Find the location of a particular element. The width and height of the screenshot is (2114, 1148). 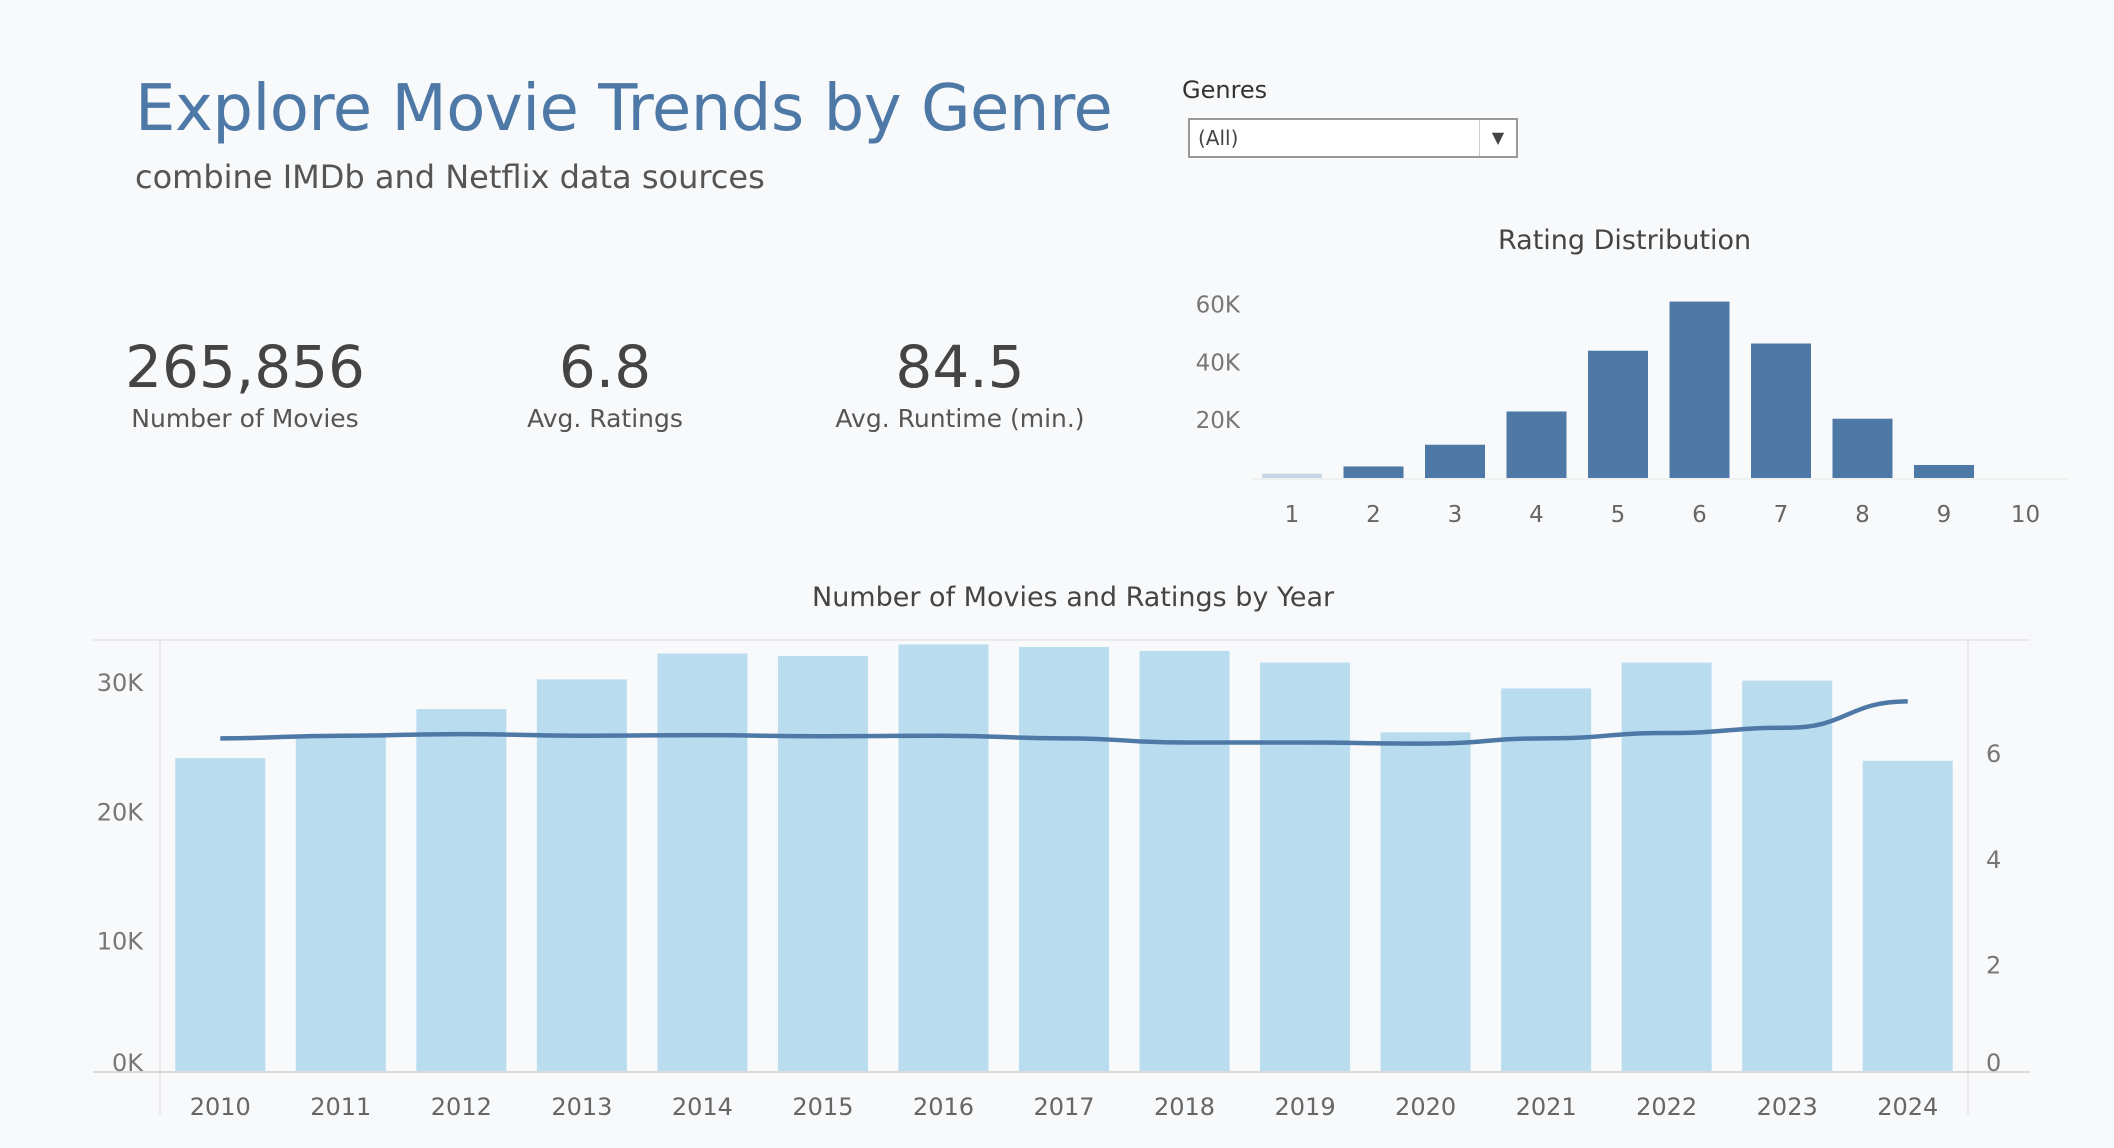

y-right-tick-label: 4 is located at coordinates (1993, 860).